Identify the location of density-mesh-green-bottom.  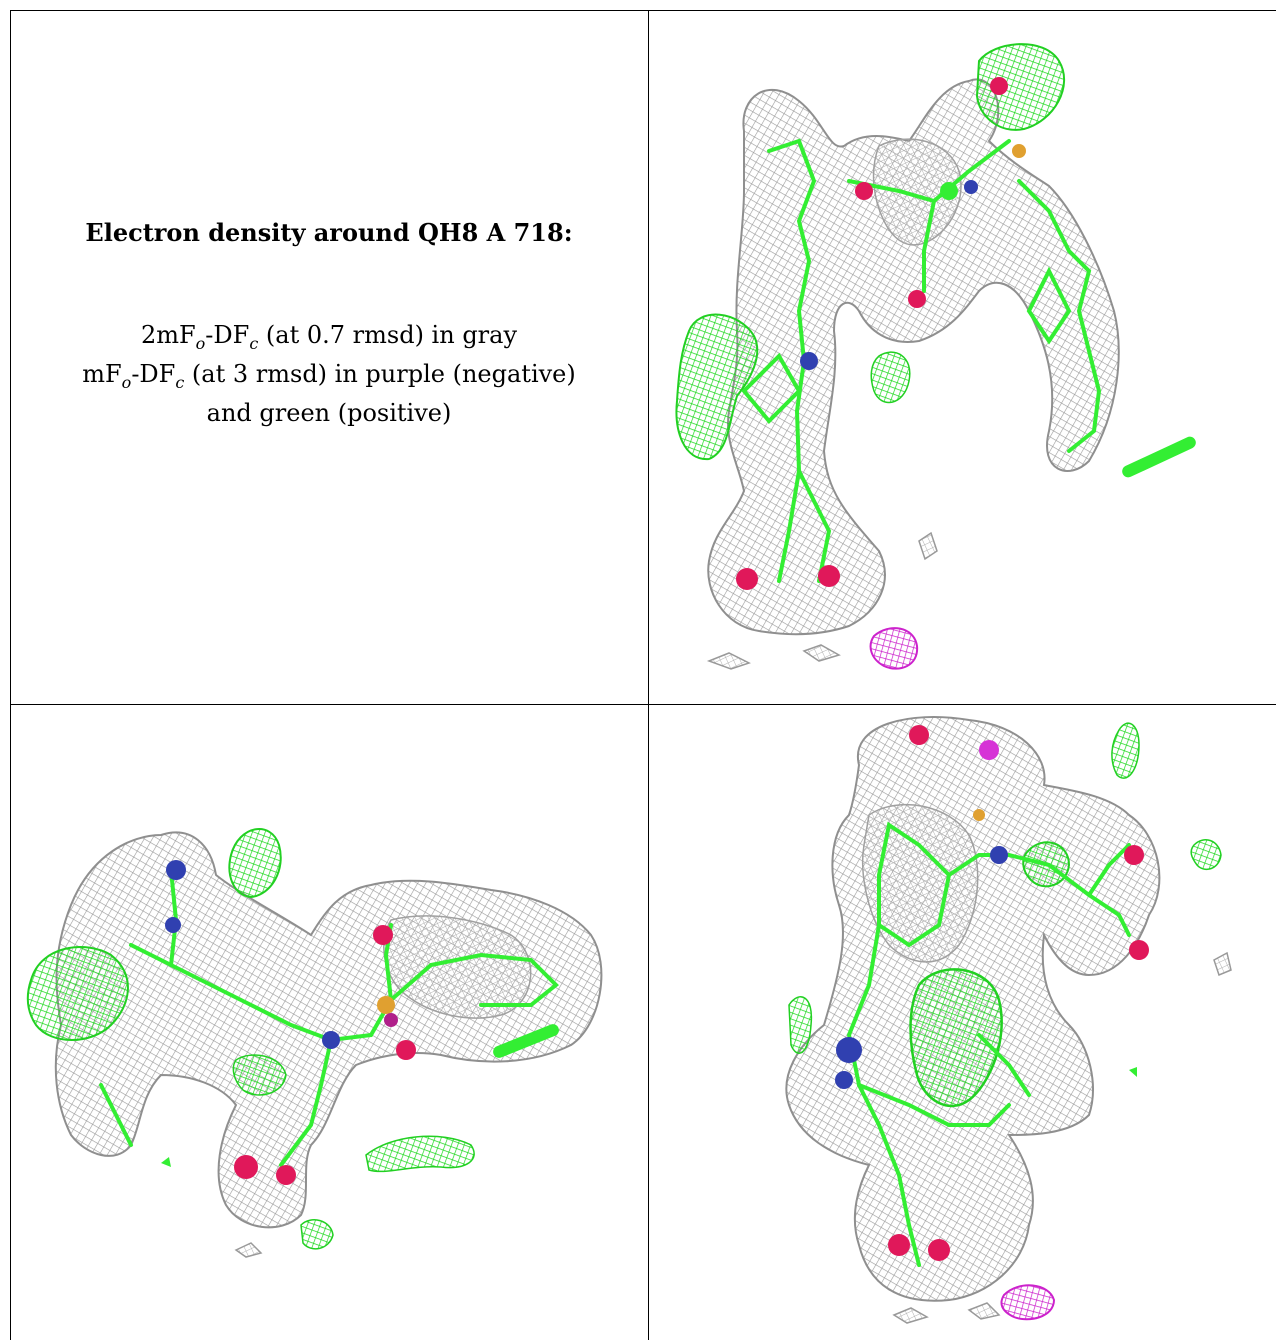
(317, 1234).